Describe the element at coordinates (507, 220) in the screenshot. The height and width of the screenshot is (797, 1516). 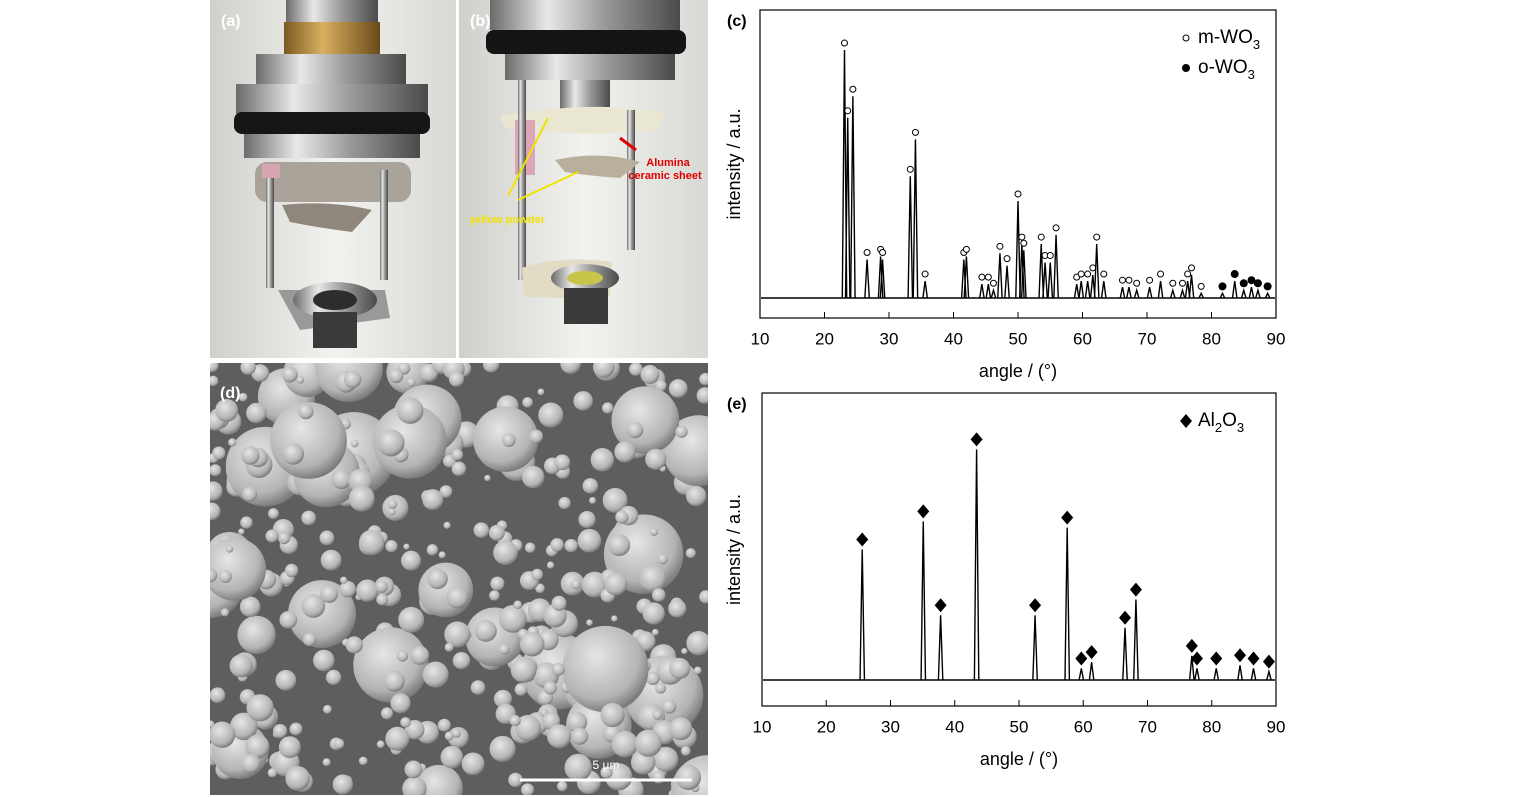
I see `annotation: yellow powder` at that location.